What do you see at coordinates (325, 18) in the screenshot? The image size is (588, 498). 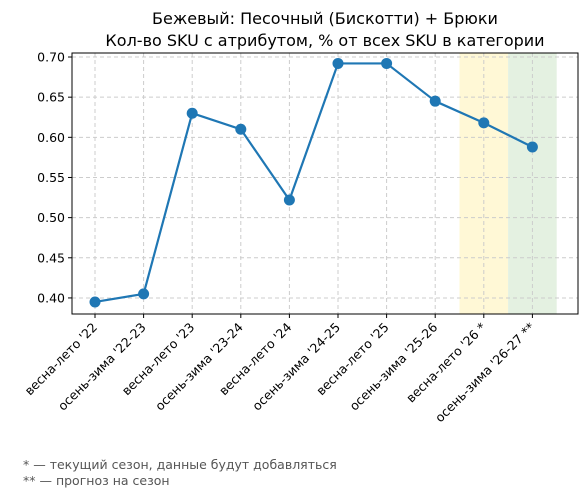 I see `chart-title: Бежевый: Песочный (Бискотти) + Брюки` at bounding box center [325, 18].